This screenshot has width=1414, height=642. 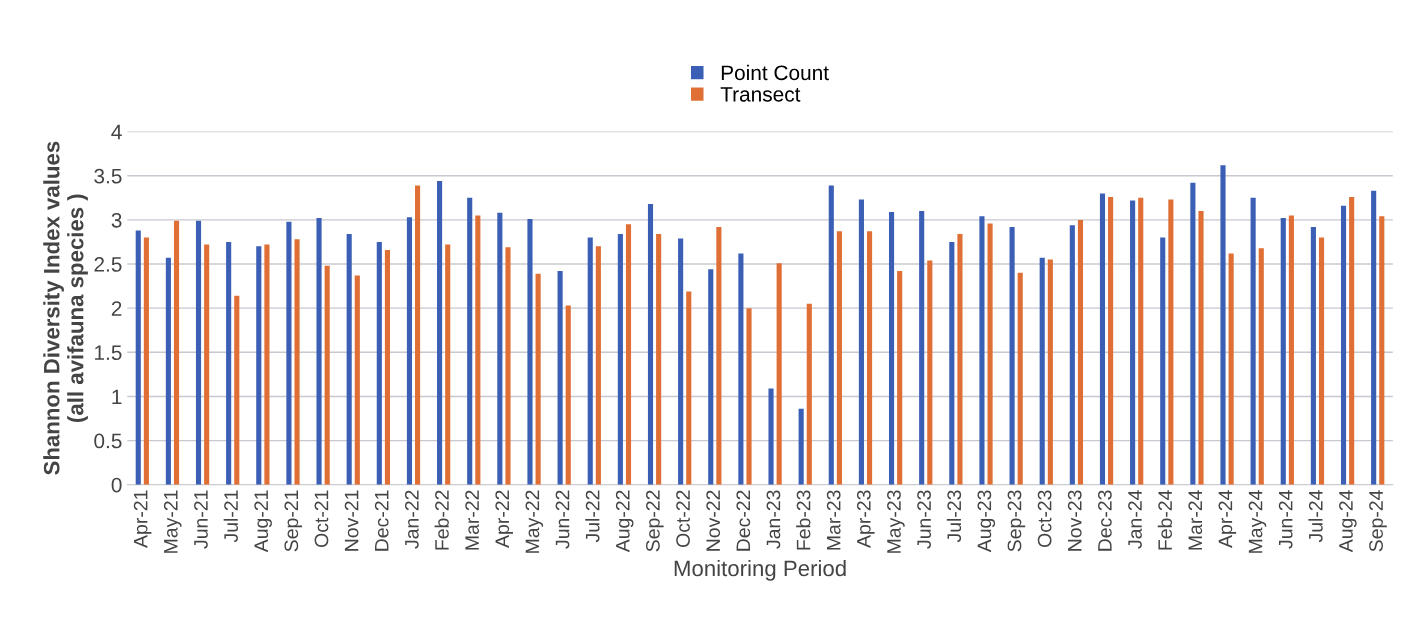 What do you see at coordinates (65, 308) in the screenshot?
I see `y-axis-title: Shannon Diversity Index values (all avifauna species )` at bounding box center [65, 308].